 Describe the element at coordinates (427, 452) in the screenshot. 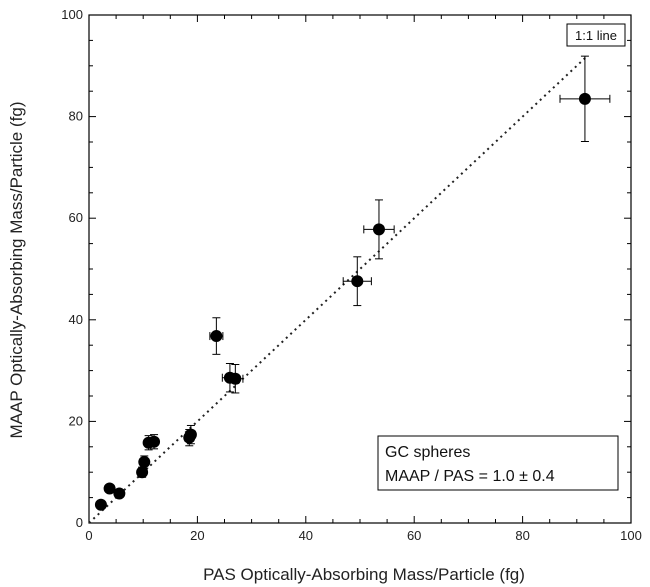

I see `annotation-line-1: GC spheres` at that location.